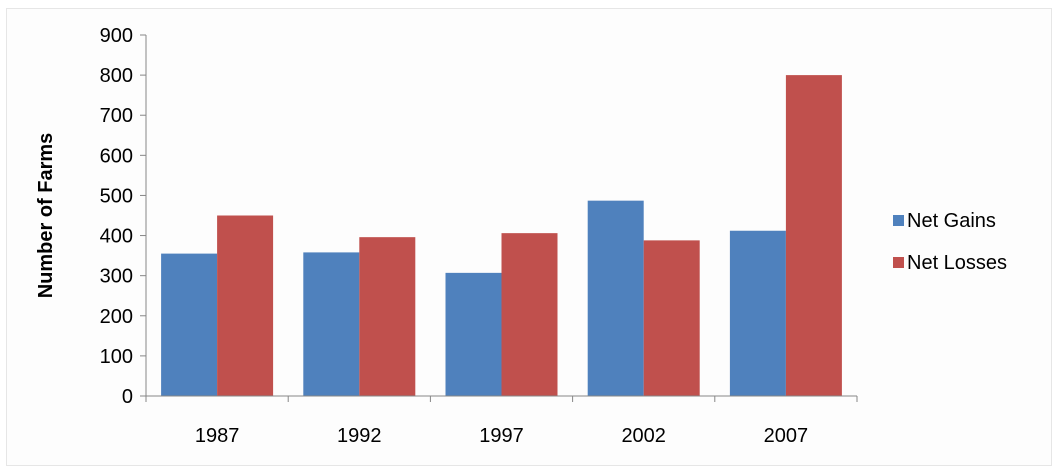 The height and width of the screenshot is (472, 1057). I want to click on bar-net-gains-2002, so click(615, 298).